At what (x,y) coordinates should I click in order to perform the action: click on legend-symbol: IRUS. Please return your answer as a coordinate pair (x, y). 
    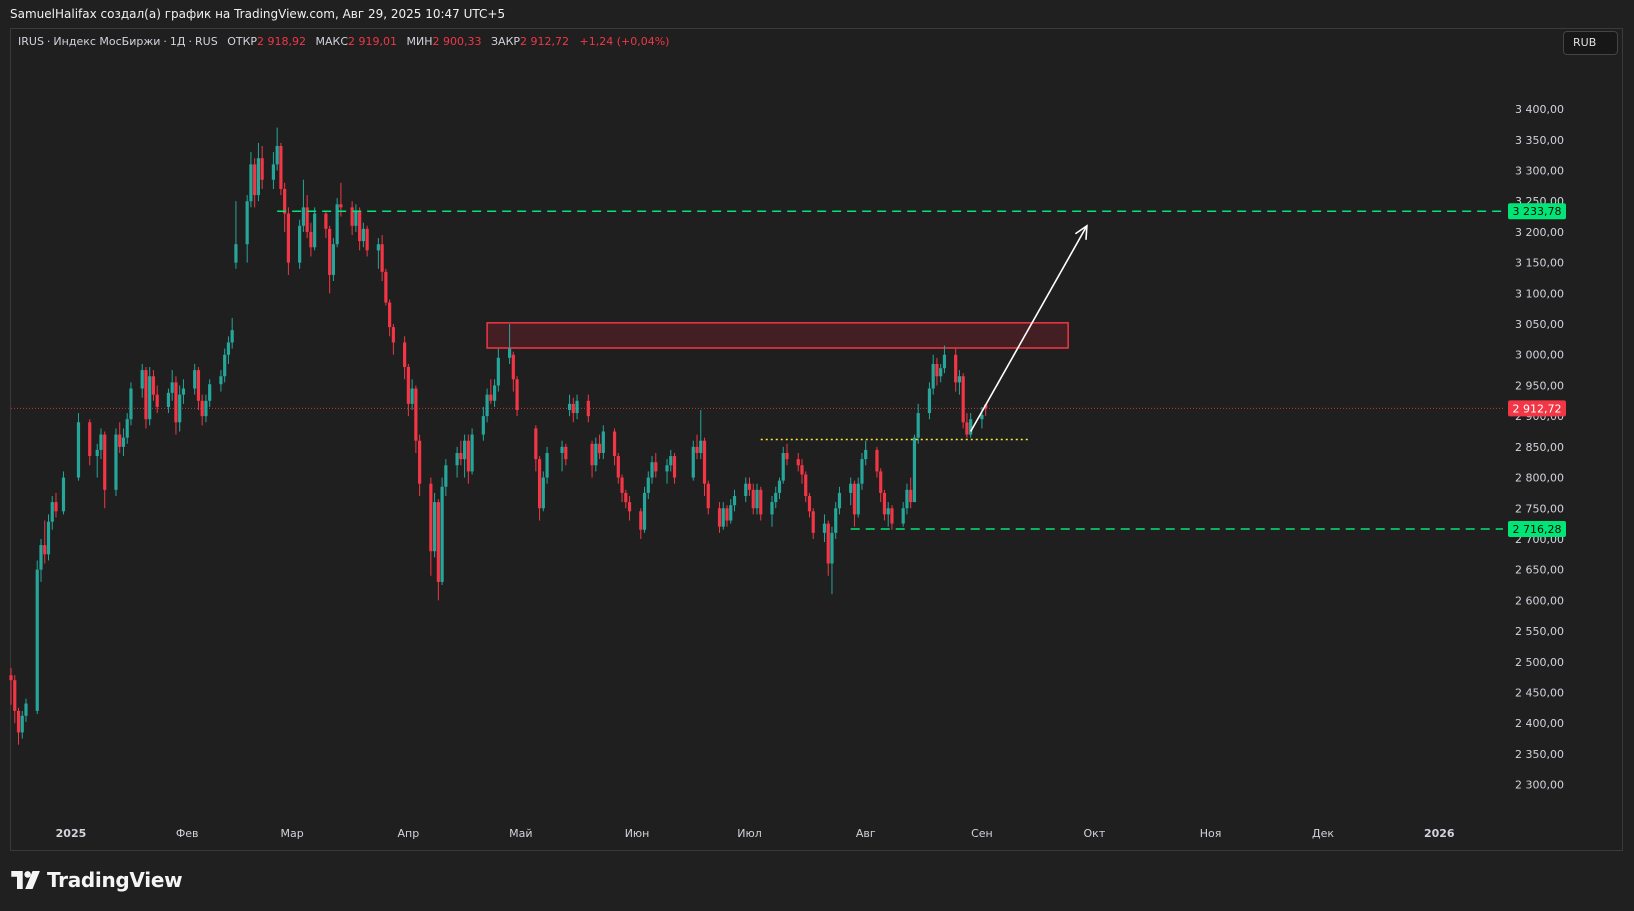
    Looking at the image, I should click on (31, 41).